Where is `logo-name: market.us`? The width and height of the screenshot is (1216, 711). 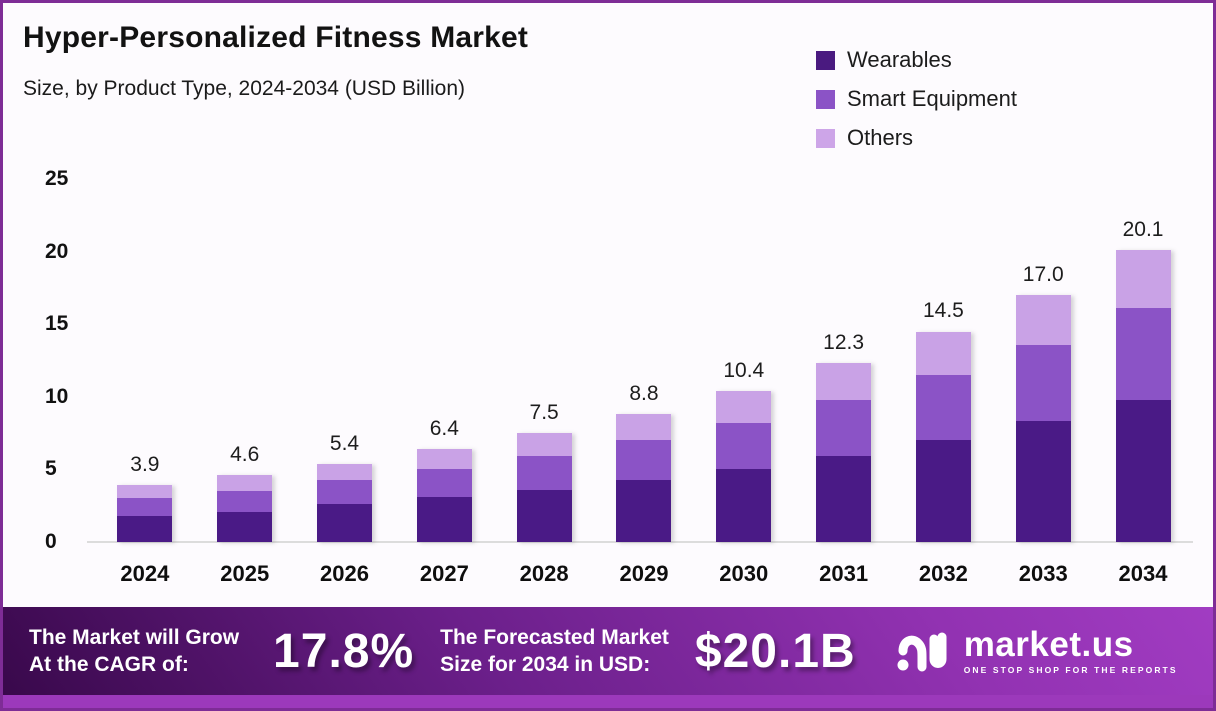 logo-name: market.us is located at coordinates (1048, 645).